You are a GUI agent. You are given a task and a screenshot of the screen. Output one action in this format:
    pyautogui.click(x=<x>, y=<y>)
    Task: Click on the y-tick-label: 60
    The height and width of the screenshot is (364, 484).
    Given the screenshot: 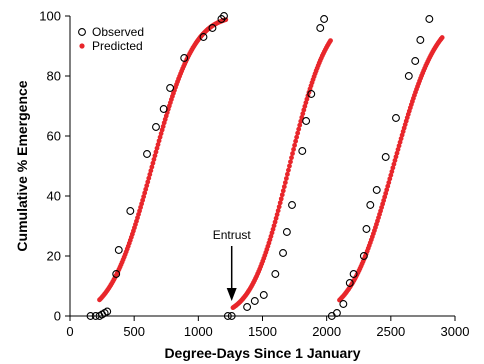 What is the action you would take?
    pyautogui.click(x=54, y=136)
    